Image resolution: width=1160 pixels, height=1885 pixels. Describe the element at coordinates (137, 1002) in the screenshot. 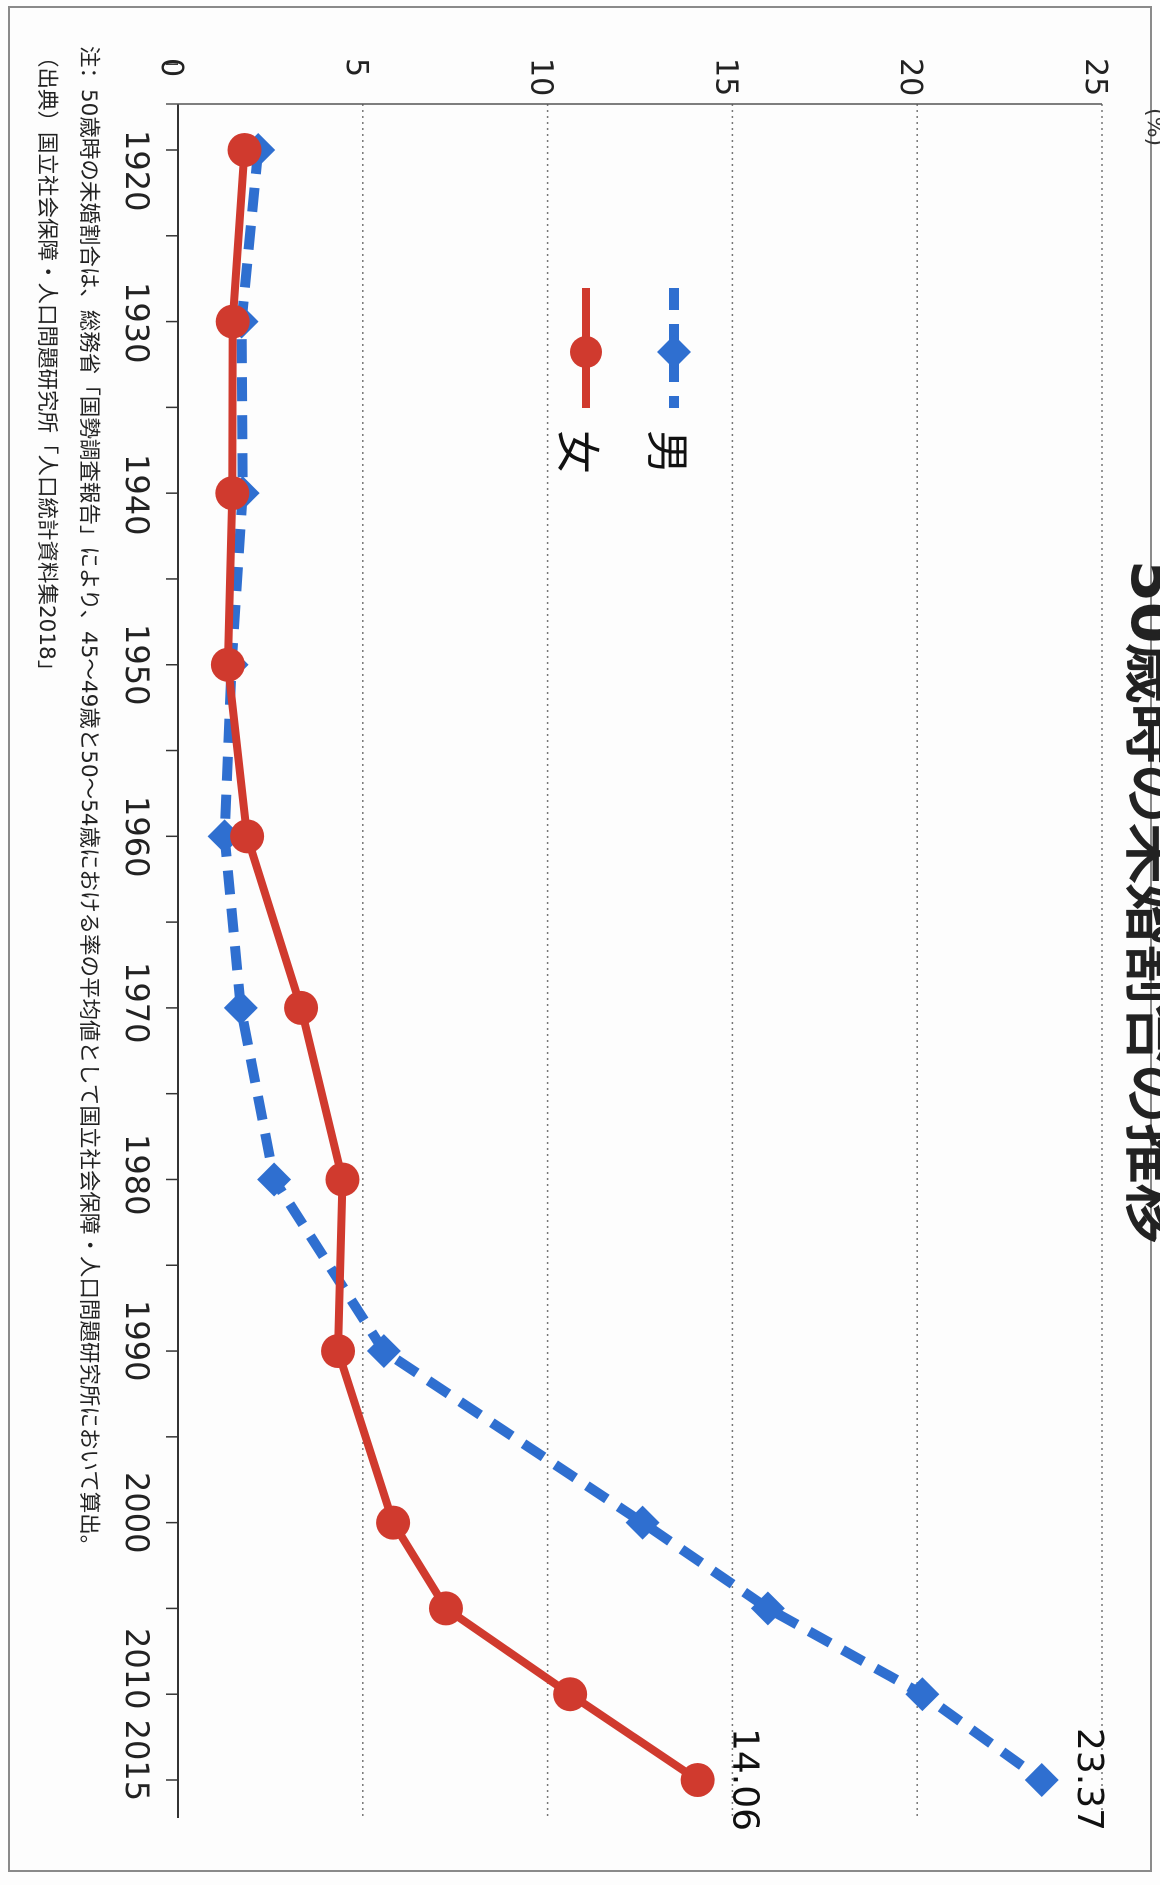

I see `x-tick-label-1970: 1970` at that location.